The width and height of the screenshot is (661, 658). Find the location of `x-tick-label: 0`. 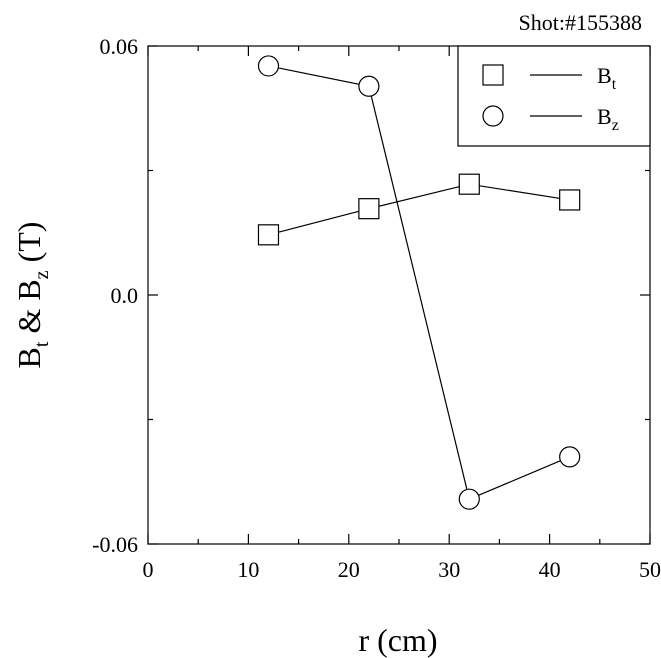

x-tick-label: 0 is located at coordinates (148, 569).